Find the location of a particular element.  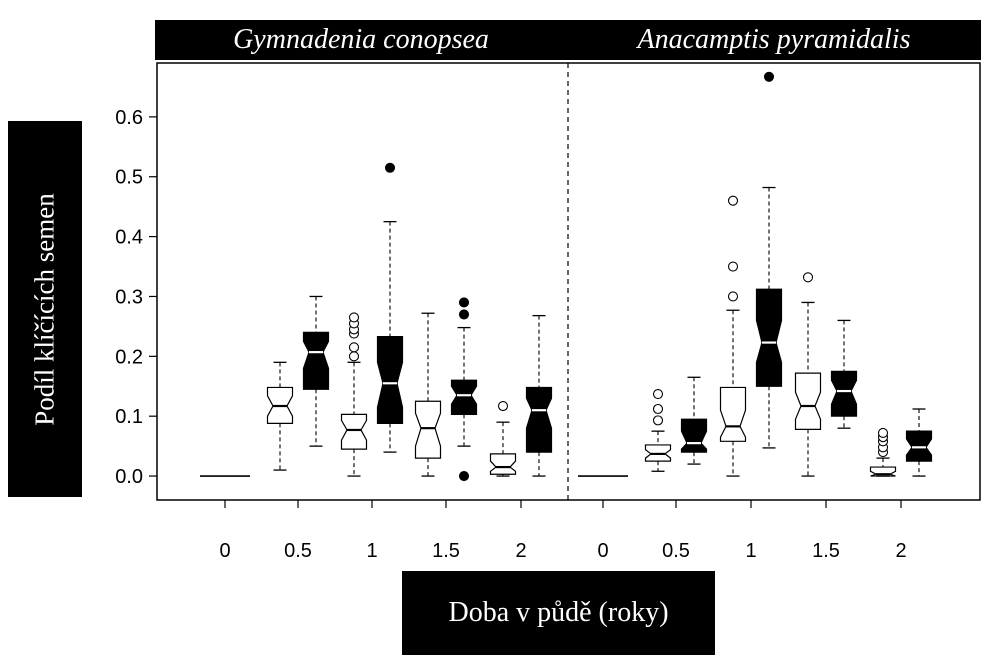

y-axis-label-box: Podíl klíčících semen is located at coordinates (45, 309).